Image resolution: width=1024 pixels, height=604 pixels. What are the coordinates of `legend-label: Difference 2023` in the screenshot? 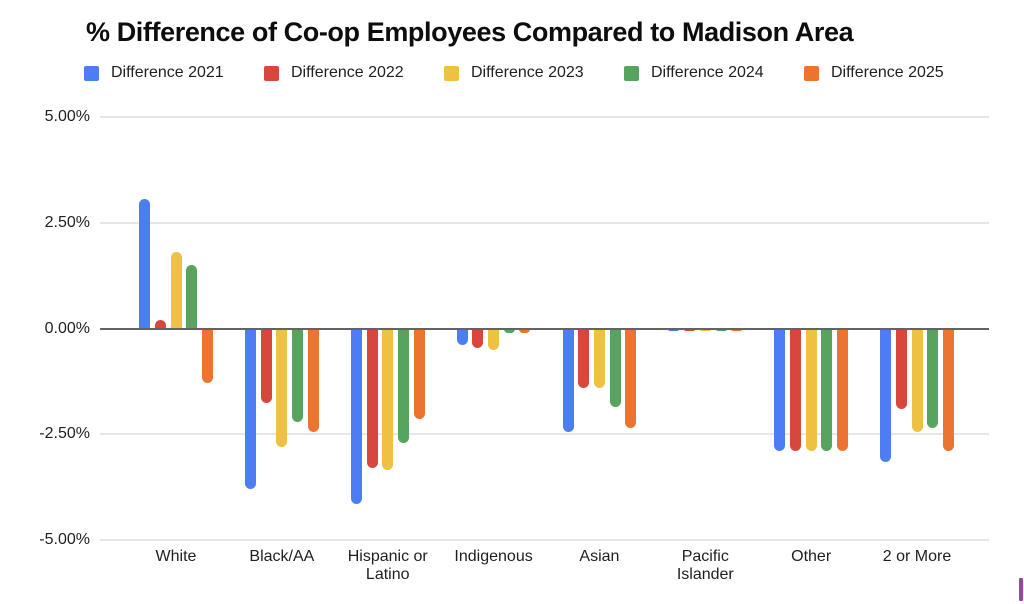 It's located at (527, 72).